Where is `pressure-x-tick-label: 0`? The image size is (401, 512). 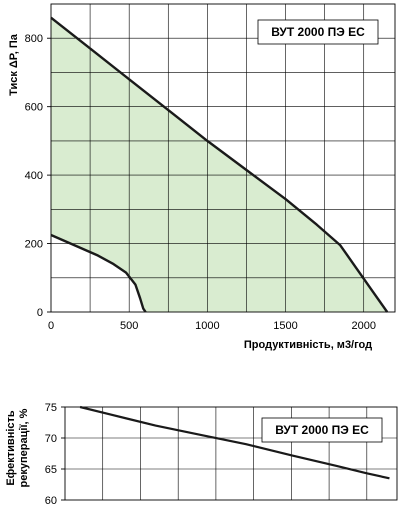
pressure-x-tick-label: 0 is located at coordinates (51, 326).